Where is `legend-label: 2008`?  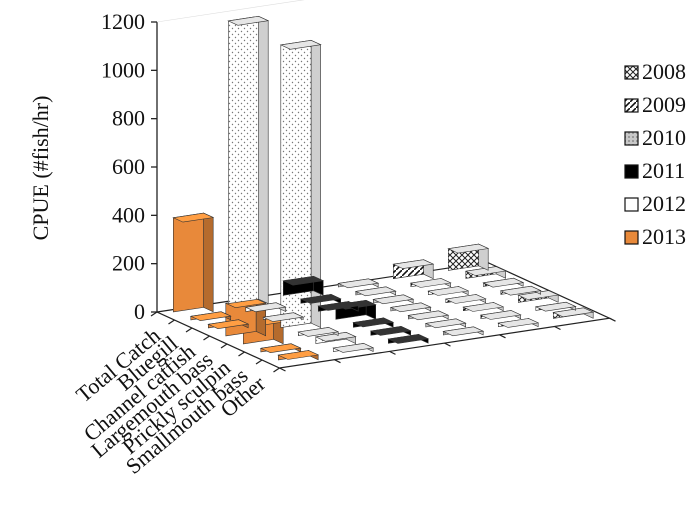 legend-label: 2008 is located at coordinates (664, 71).